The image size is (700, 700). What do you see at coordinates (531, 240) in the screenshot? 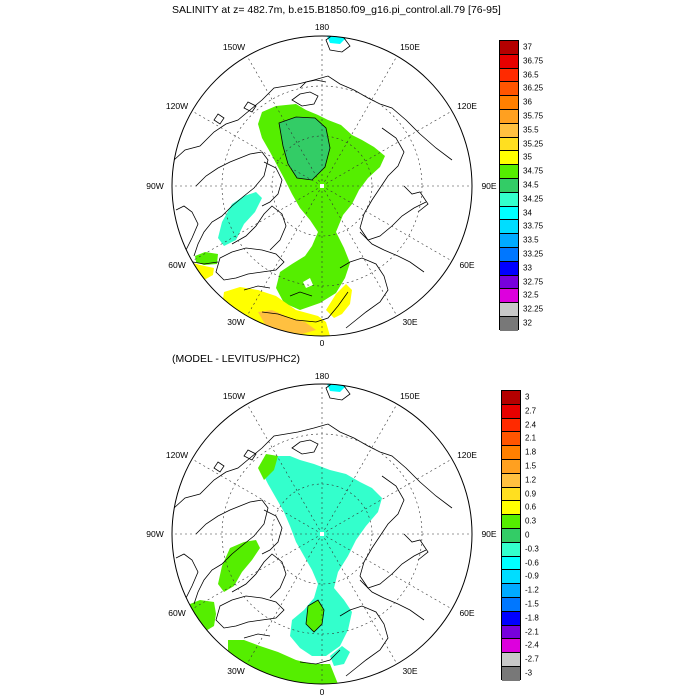
I see `top-colorbar-label: 33.5` at bounding box center [531, 240].